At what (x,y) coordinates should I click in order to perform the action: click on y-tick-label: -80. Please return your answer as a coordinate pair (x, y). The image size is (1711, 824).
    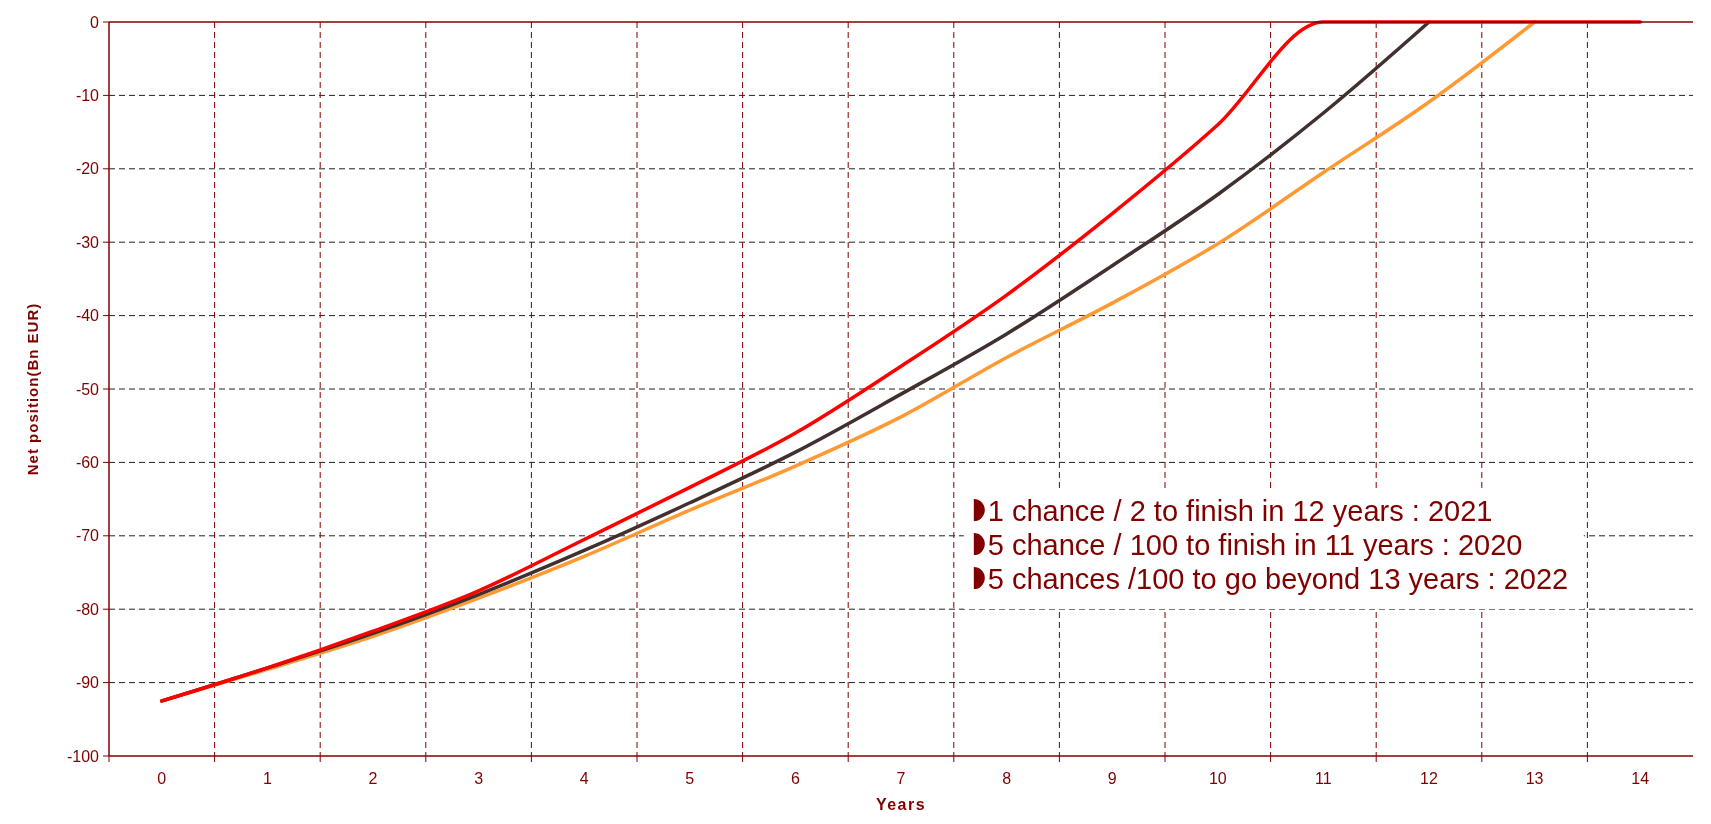
    Looking at the image, I should click on (87, 609).